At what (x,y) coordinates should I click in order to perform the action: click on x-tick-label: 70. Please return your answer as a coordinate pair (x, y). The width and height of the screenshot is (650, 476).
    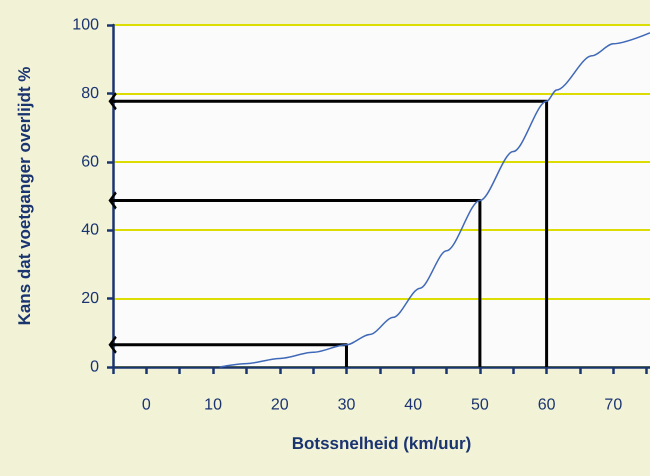
    Looking at the image, I should click on (613, 405).